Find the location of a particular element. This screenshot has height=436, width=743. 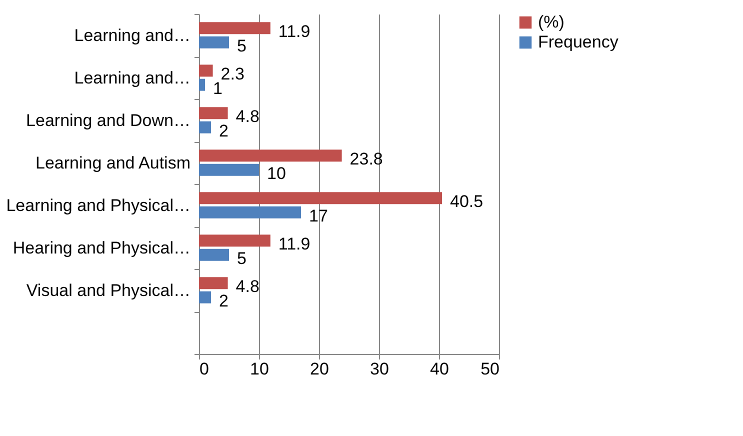

data-label: 17 is located at coordinates (318, 216).